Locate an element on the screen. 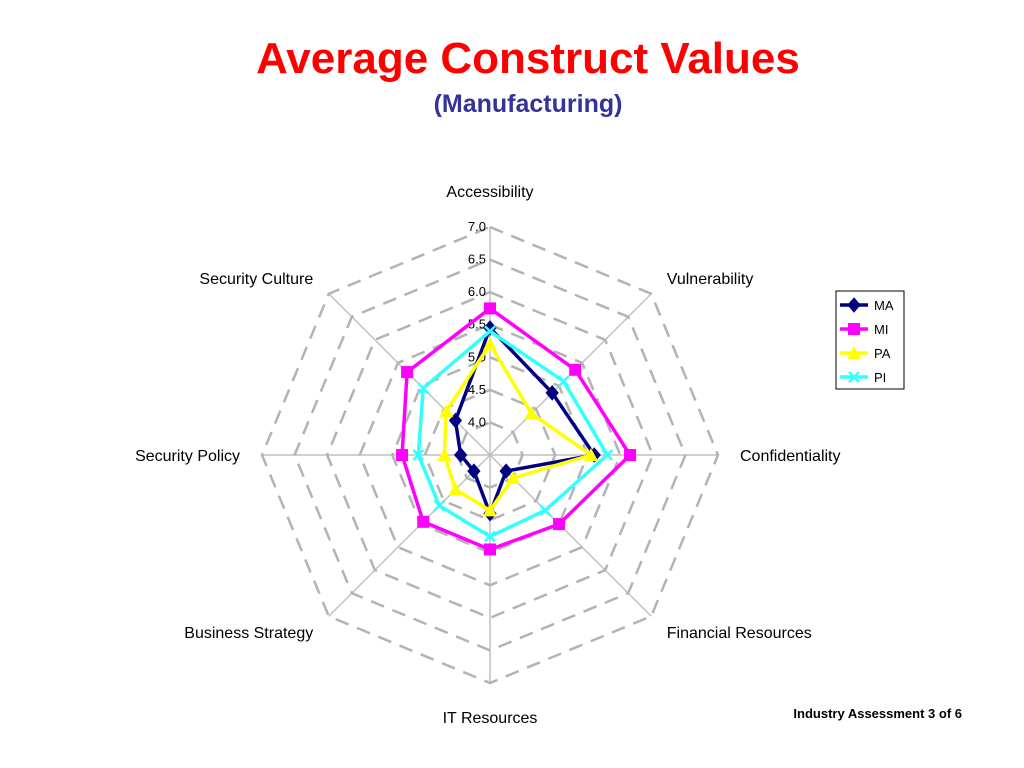 This screenshot has width=1024, height=768. legend-box is located at coordinates (870, 340).